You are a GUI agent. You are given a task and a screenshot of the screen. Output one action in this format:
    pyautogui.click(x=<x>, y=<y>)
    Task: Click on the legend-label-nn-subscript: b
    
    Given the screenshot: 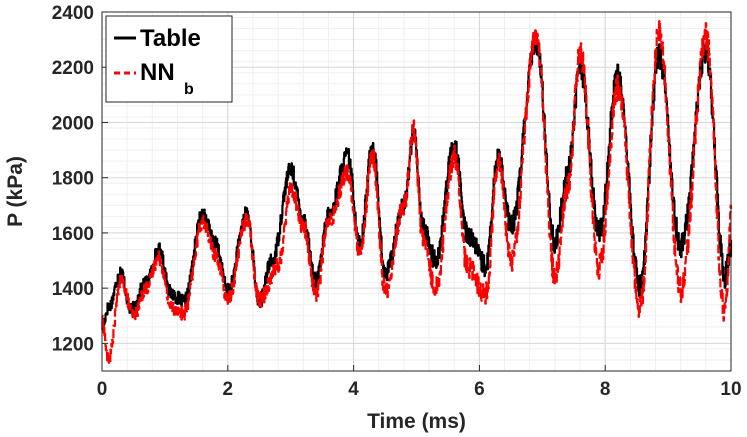 What is the action you would take?
    pyautogui.click(x=189, y=89)
    